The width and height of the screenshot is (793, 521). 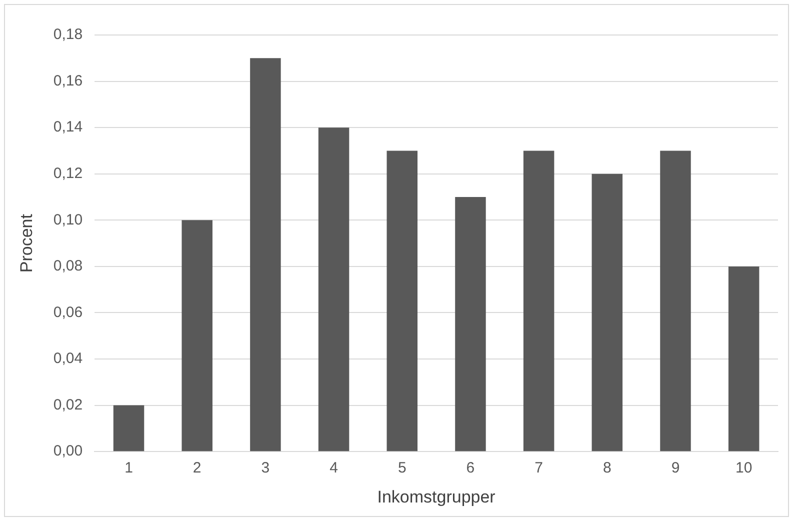 I want to click on y-tick-label: 0,08, so click(x=68, y=266).